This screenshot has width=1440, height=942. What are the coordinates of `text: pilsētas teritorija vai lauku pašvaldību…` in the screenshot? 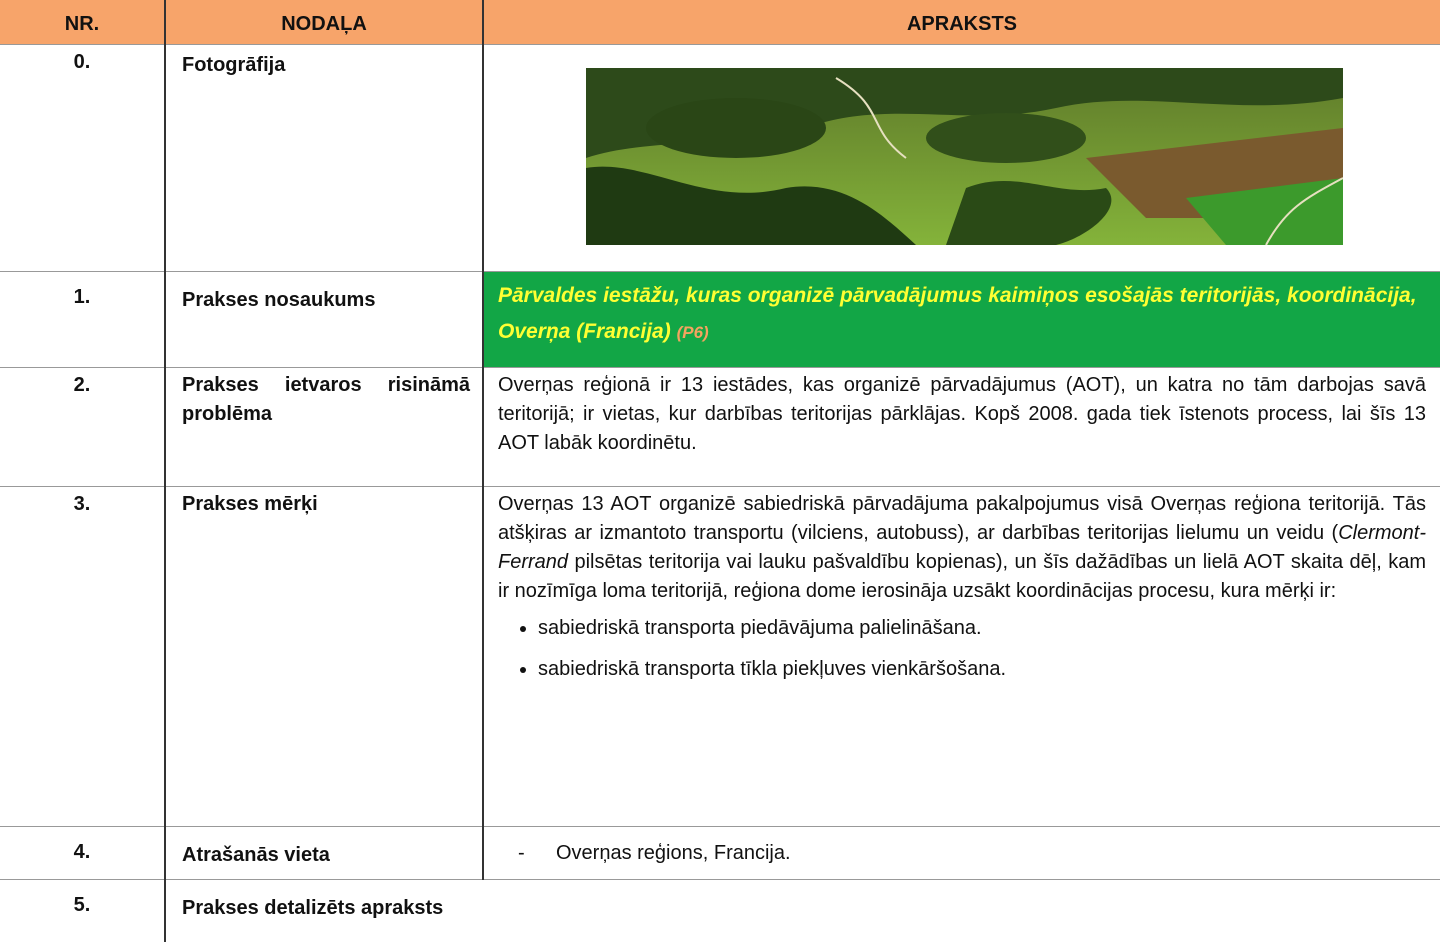 It's located at (962, 576).